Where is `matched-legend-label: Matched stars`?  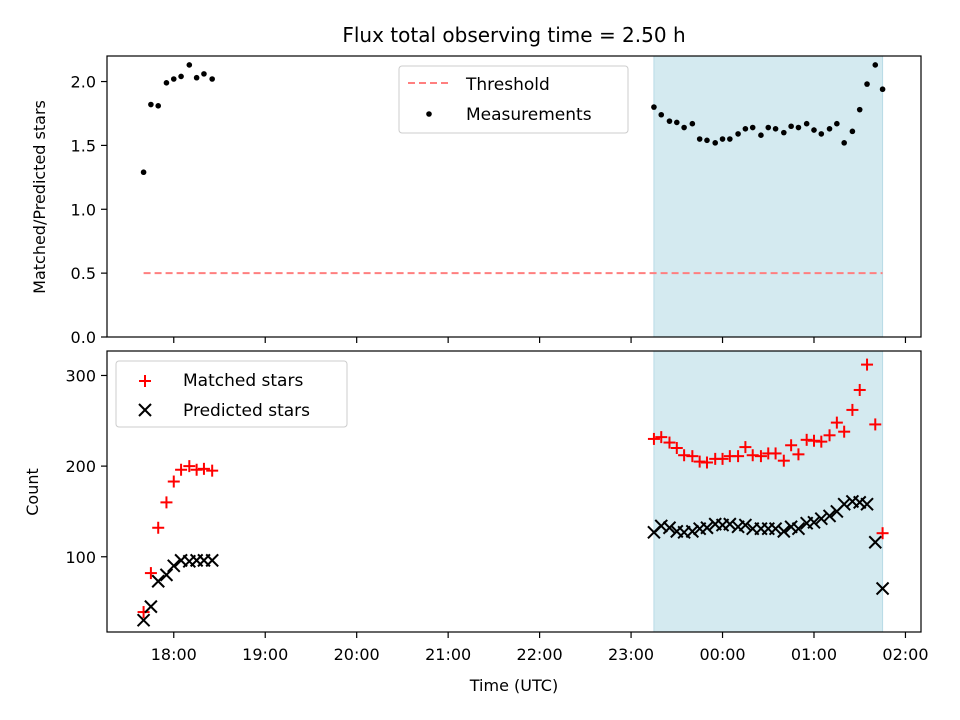
matched-legend-label: Matched stars is located at coordinates (243, 381).